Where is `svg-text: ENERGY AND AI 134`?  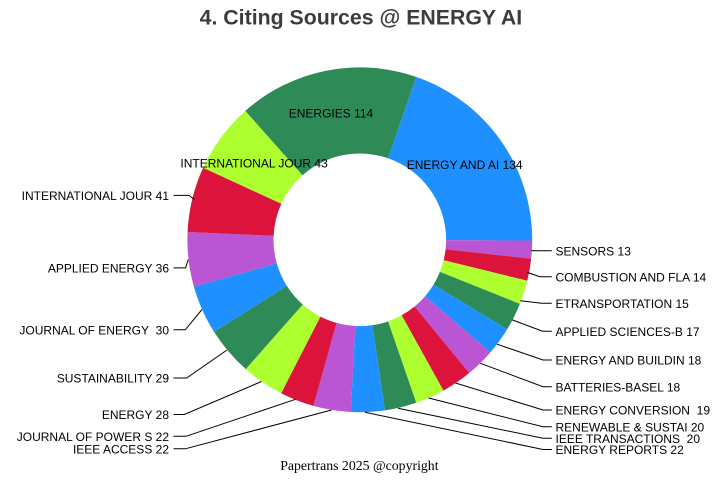 svg-text: ENERGY AND AI 134 is located at coordinates (465, 165).